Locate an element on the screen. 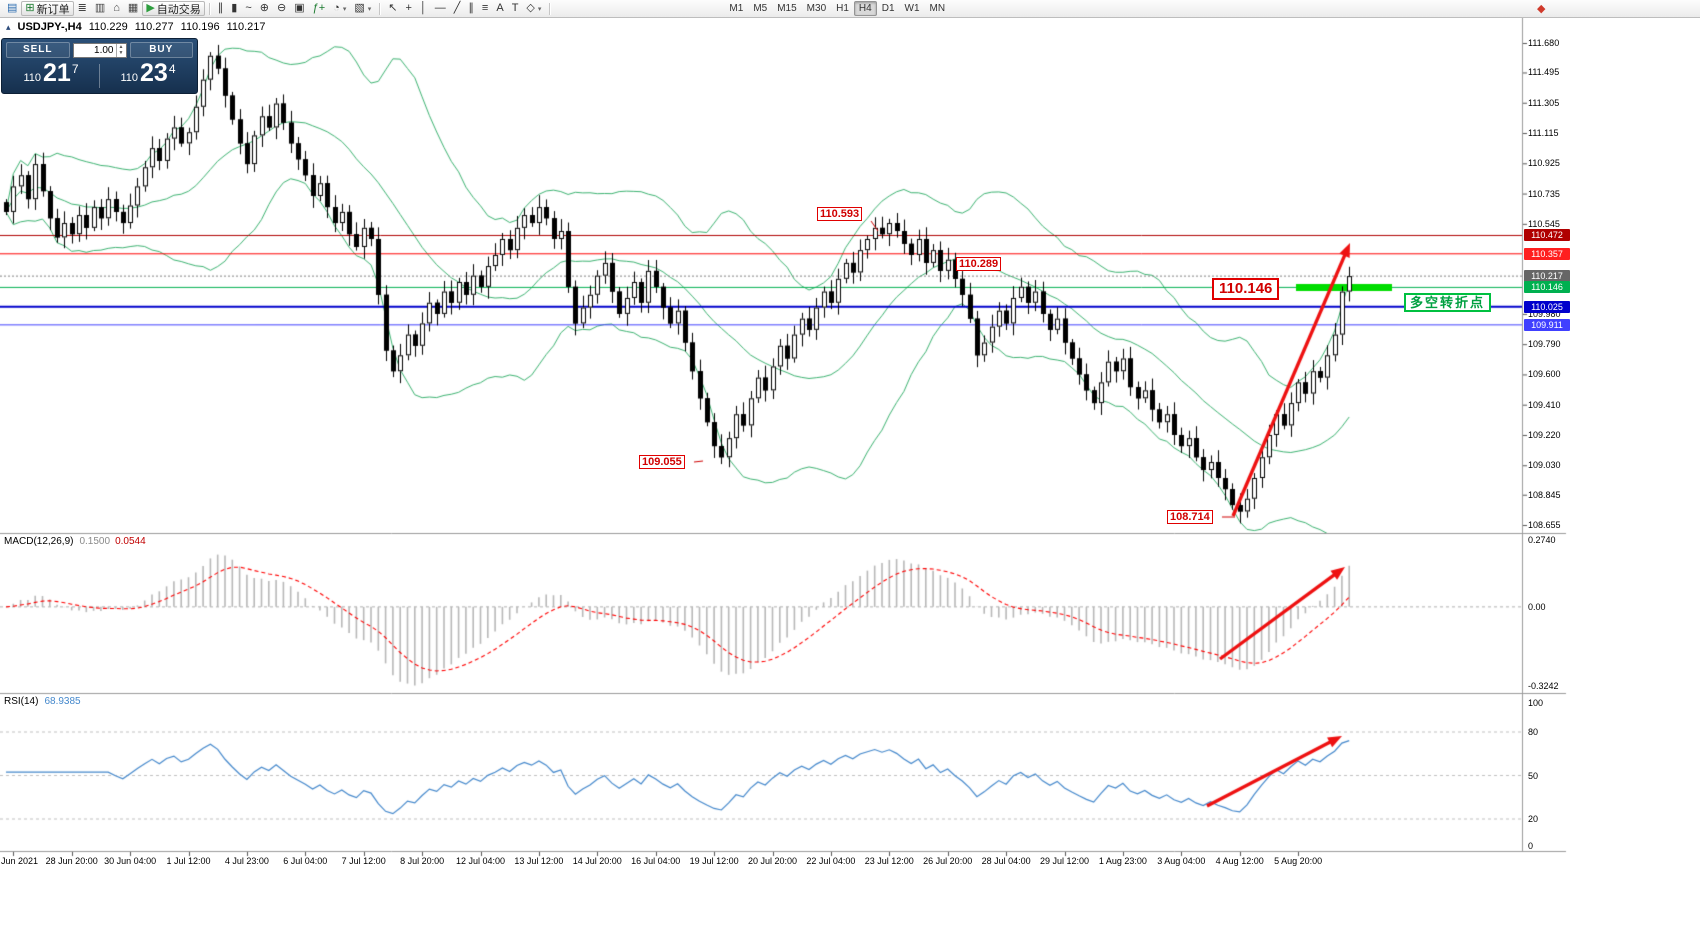  ask-pip-digit: 4 is located at coordinates (172, 68).